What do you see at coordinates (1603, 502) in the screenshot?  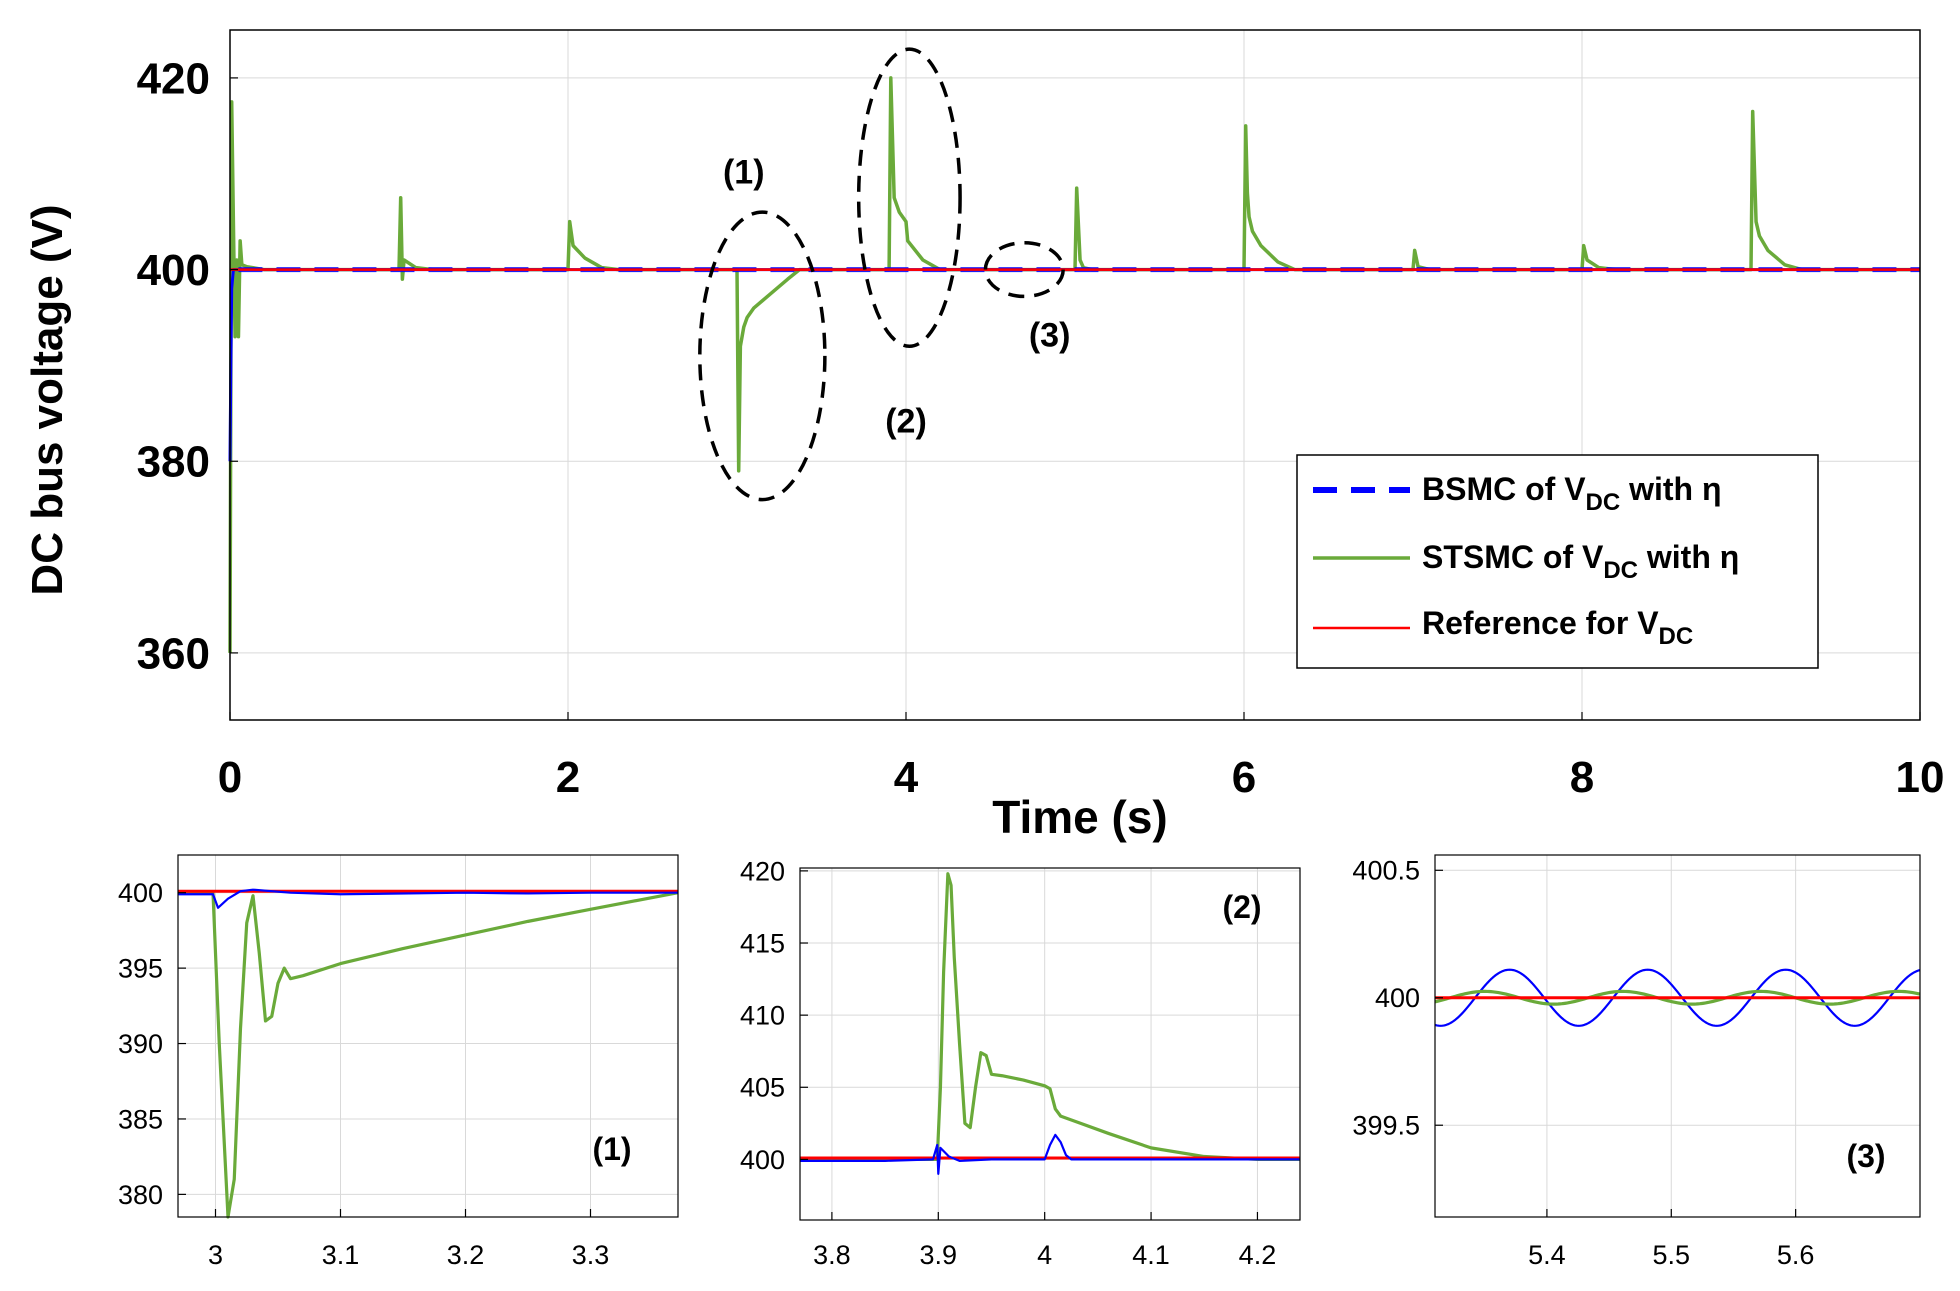 I see `legend-bsmc-sub: DC` at bounding box center [1603, 502].